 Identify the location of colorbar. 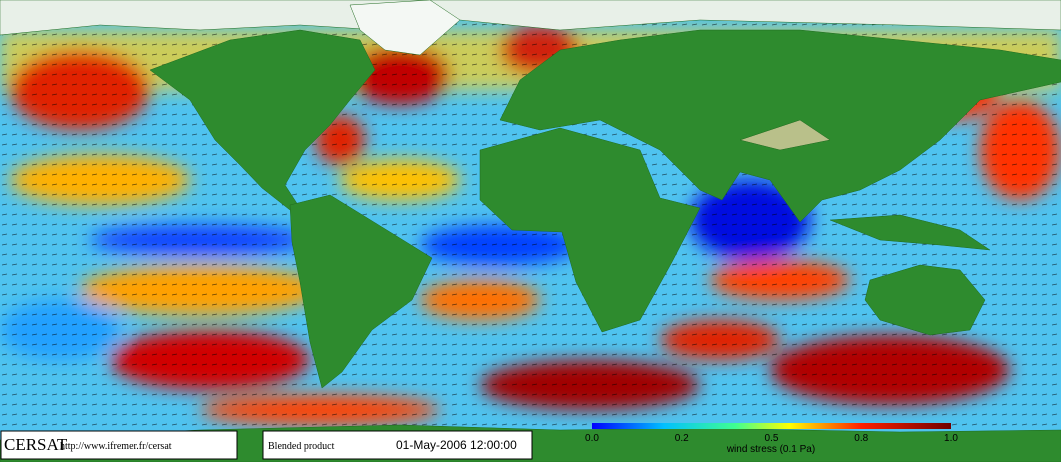
(771, 426).